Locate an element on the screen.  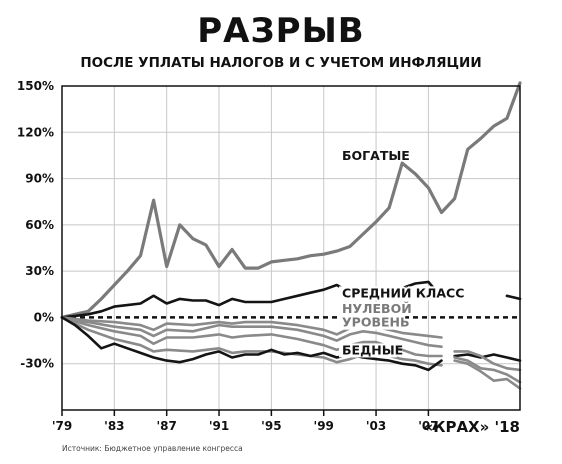
y-tick-label: 90% is located at coordinates (39, 179).